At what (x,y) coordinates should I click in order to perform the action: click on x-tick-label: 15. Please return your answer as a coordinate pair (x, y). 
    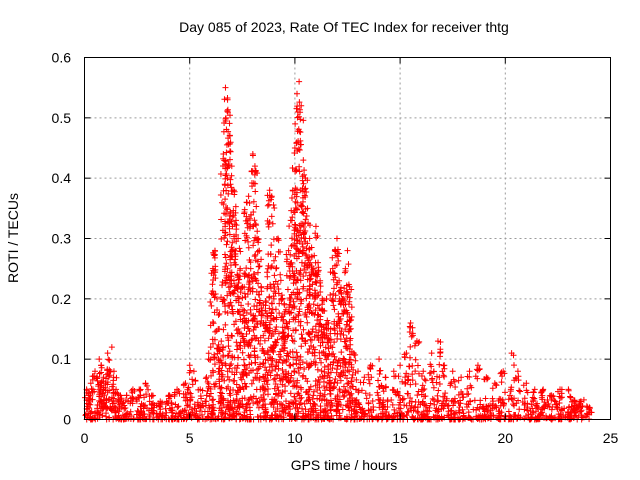
    Looking at the image, I should click on (400, 438).